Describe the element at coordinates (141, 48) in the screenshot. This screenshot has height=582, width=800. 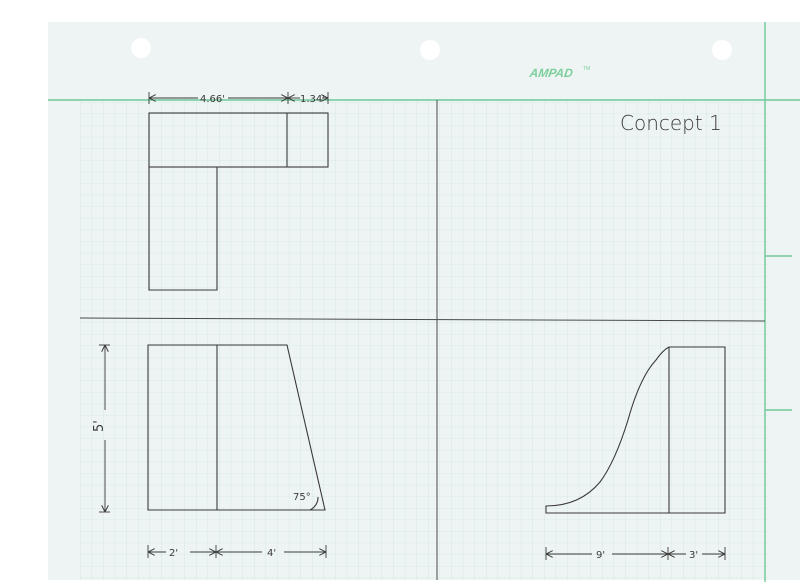
I see `binder-hole-left` at that location.